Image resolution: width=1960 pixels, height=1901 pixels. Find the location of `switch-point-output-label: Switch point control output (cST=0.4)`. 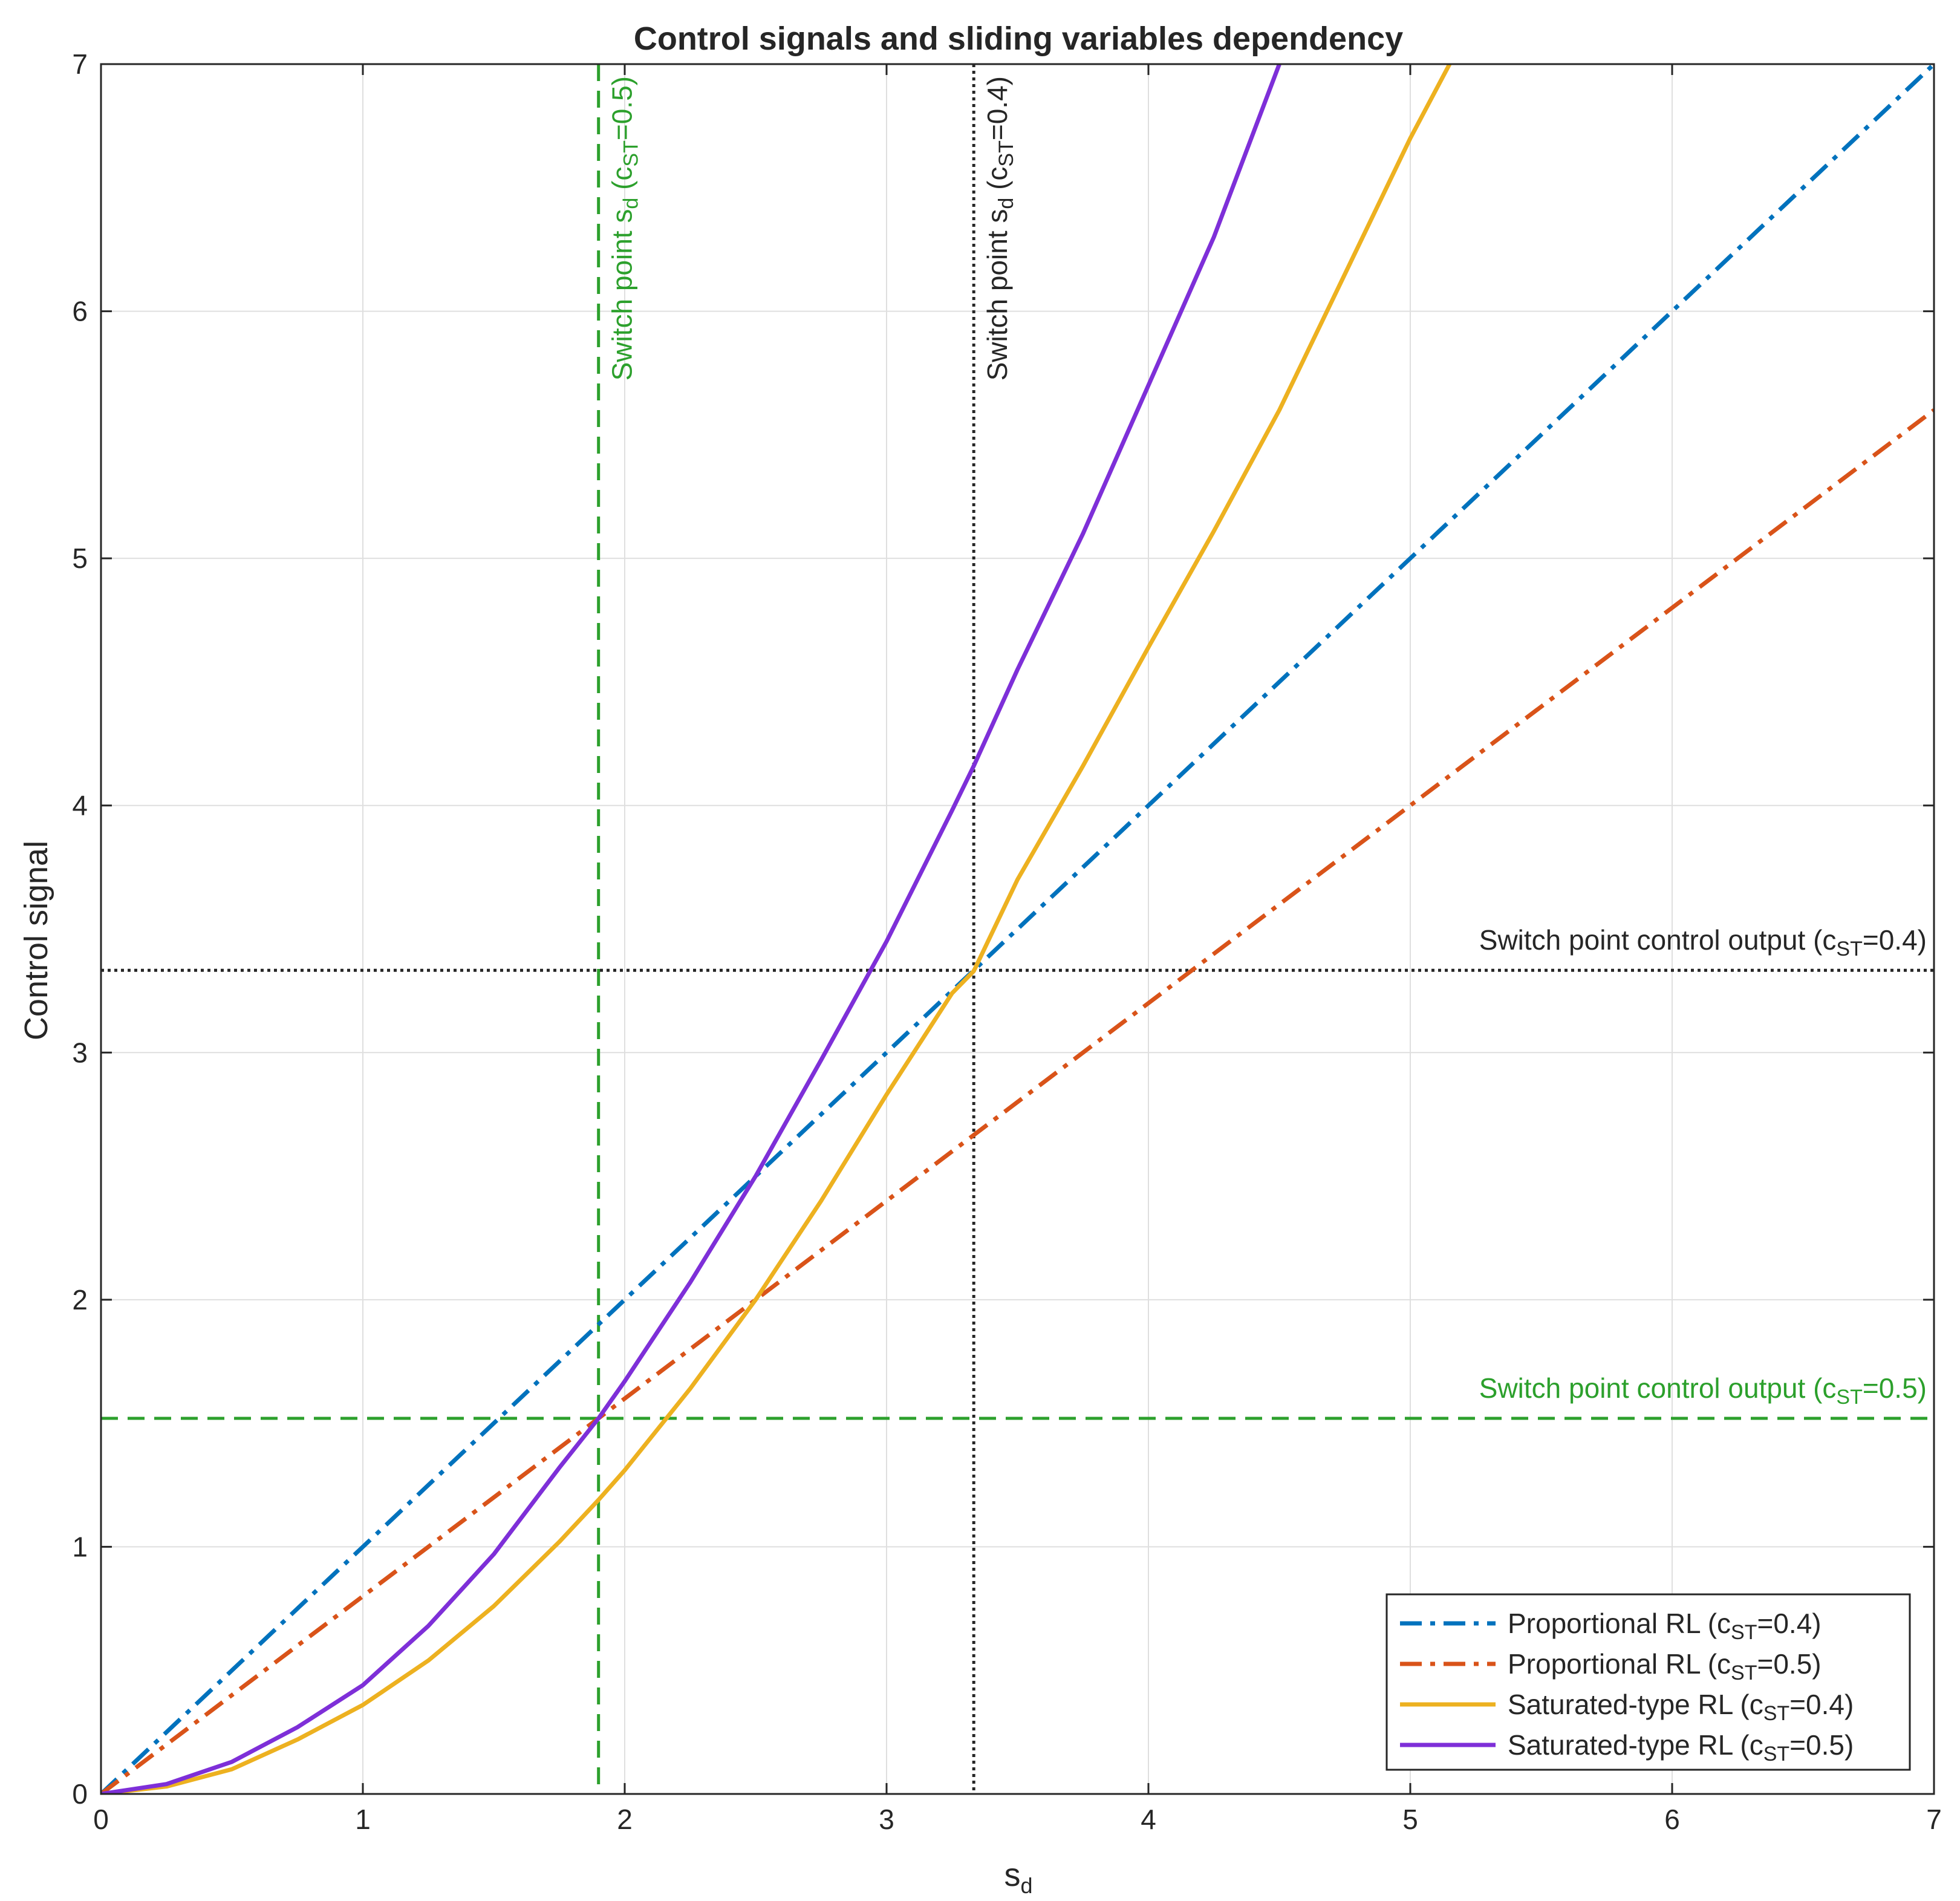

switch-point-output-label: Switch point control output (cST=0.4) is located at coordinates (1703, 942).